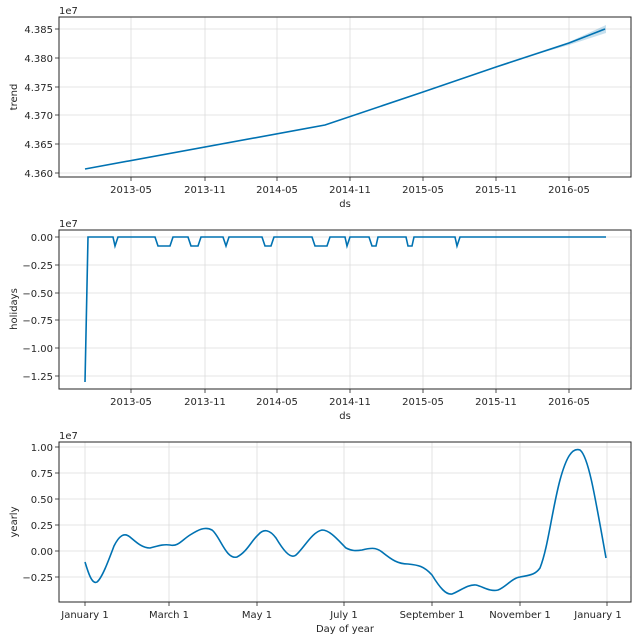 This screenshot has width=638, height=640. Describe the element at coordinates (277, 402) in the screenshot. I see `holidays-xtick-label: 2014-05` at that location.